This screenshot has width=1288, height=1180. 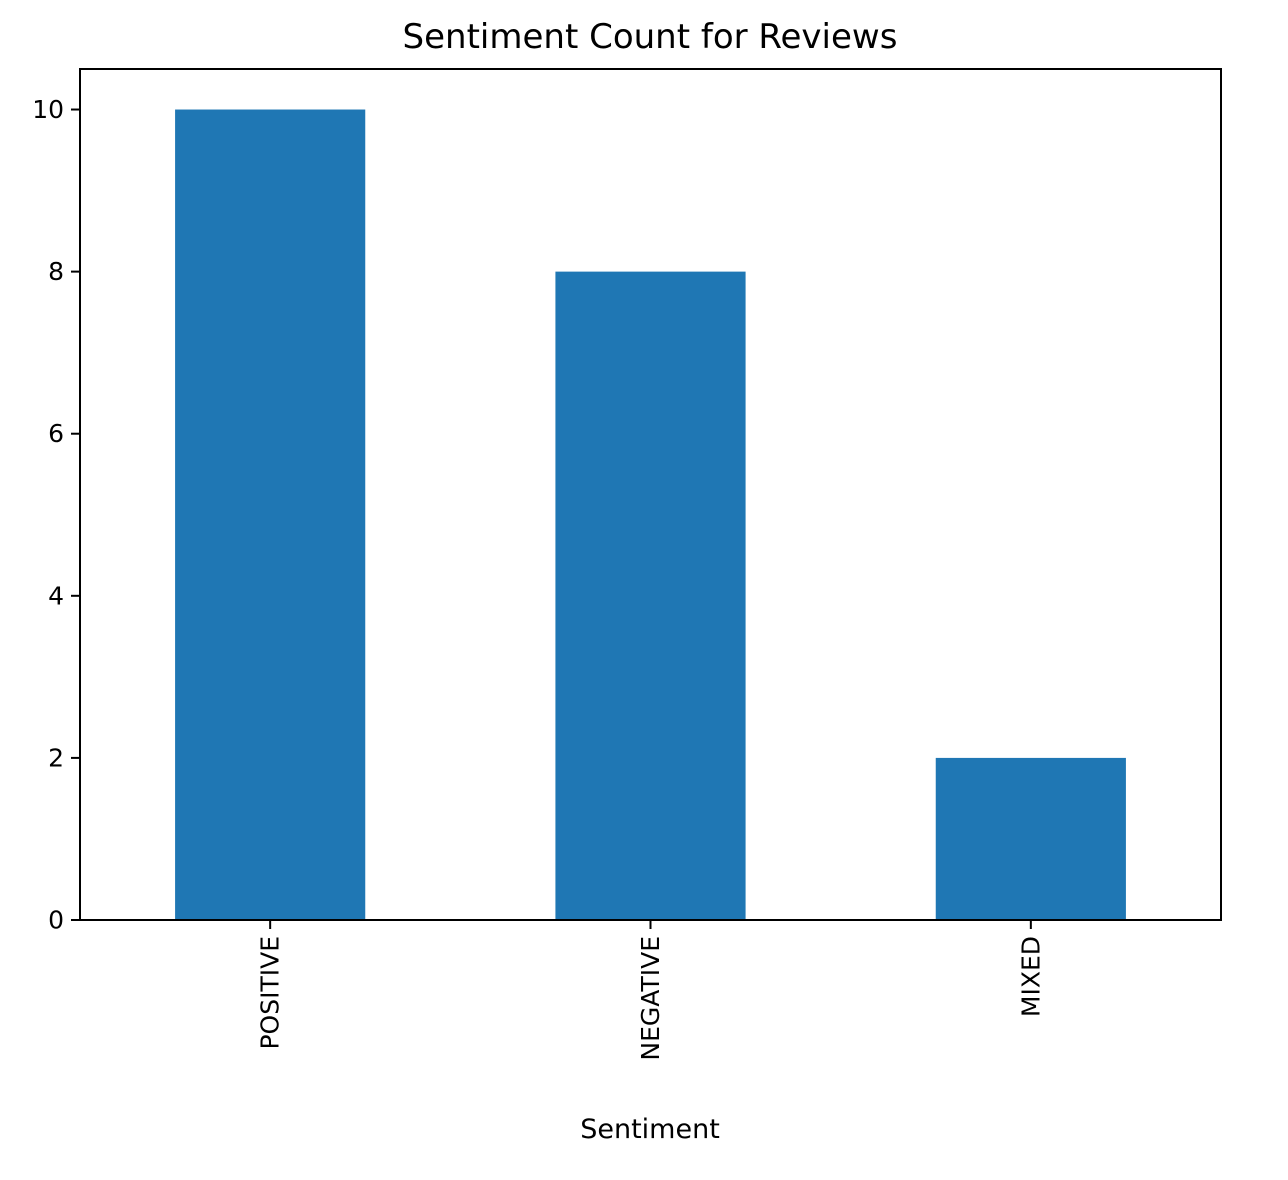 What do you see at coordinates (56, 920) in the screenshot?
I see `y-tick-label: 0` at bounding box center [56, 920].